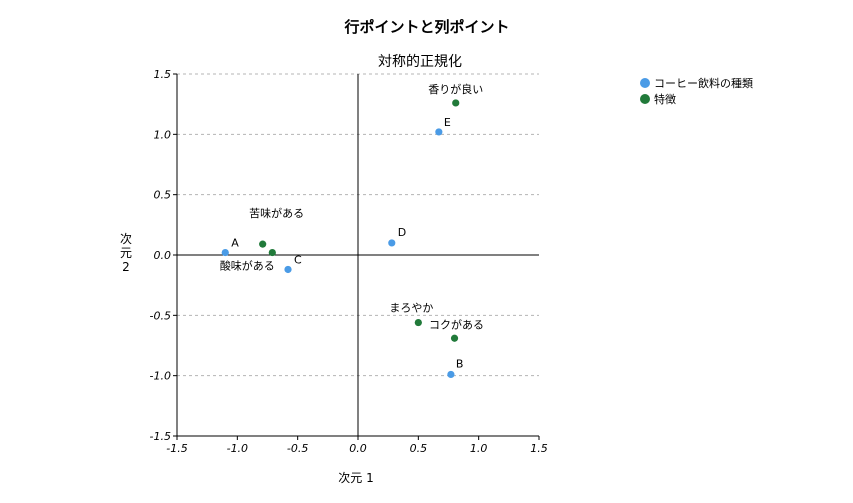 This screenshot has width=853, height=503. What do you see at coordinates (163, 134) in the screenshot?
I see `y-tick-label: 1.0` at bounding box center [163, 134].